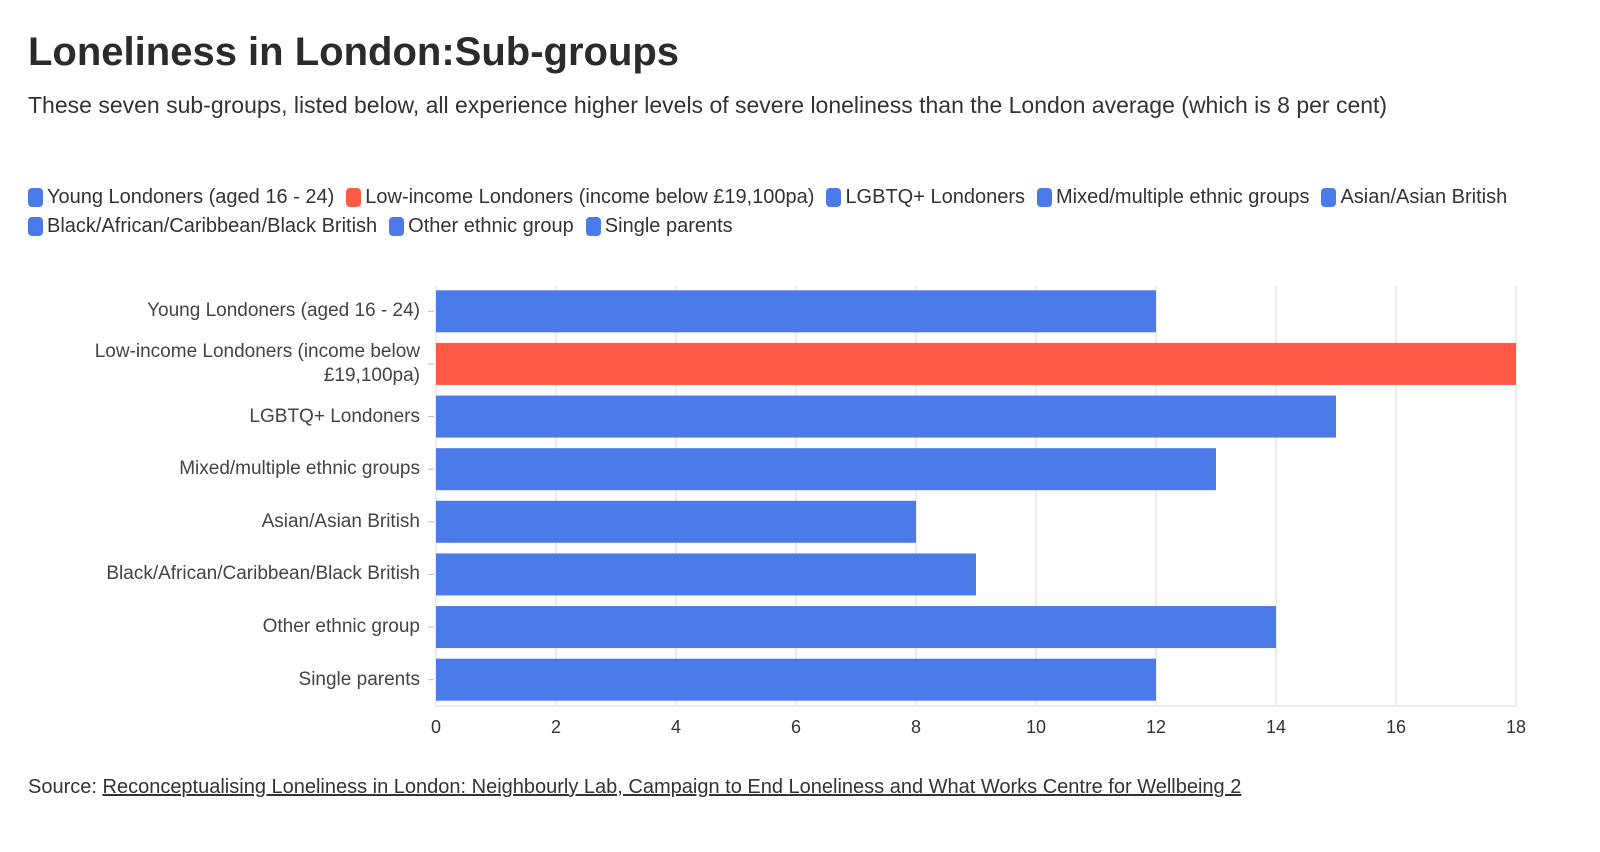 This screenshot has width=1600, height=852. Describe the element at coordinates (668, 226) in the screenshot. I see `legend-label: Single parents` at that location.